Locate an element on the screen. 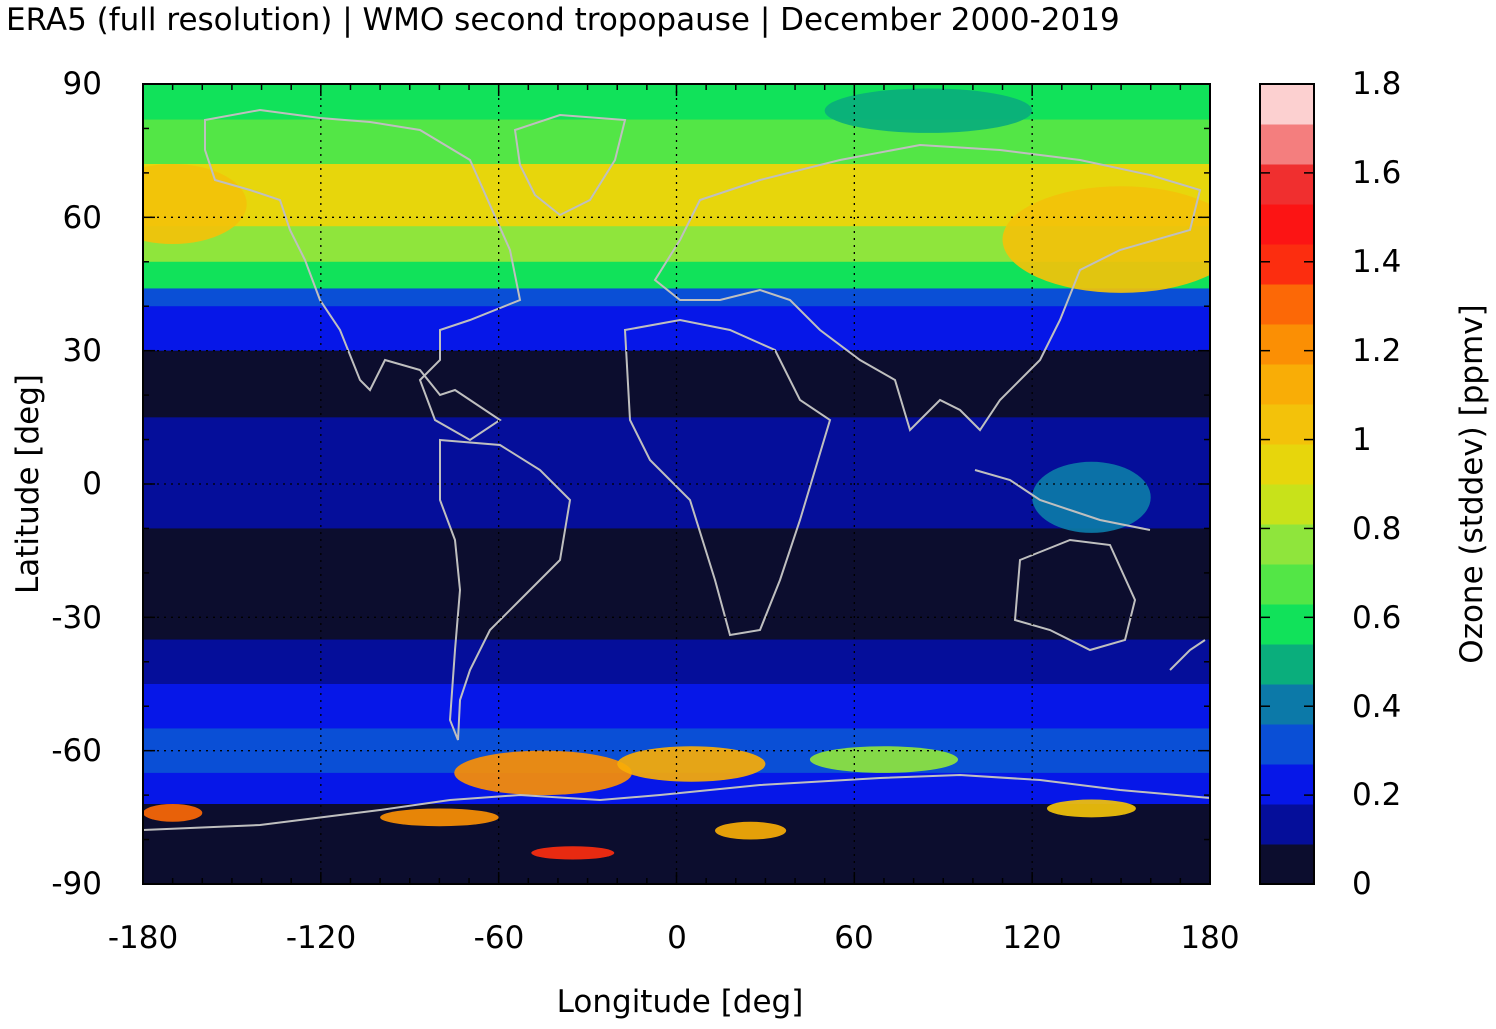 This screenshot has height=1029, width=1496. colorbar-tick-label: 0.2 is located at coordinates (1377, 795).